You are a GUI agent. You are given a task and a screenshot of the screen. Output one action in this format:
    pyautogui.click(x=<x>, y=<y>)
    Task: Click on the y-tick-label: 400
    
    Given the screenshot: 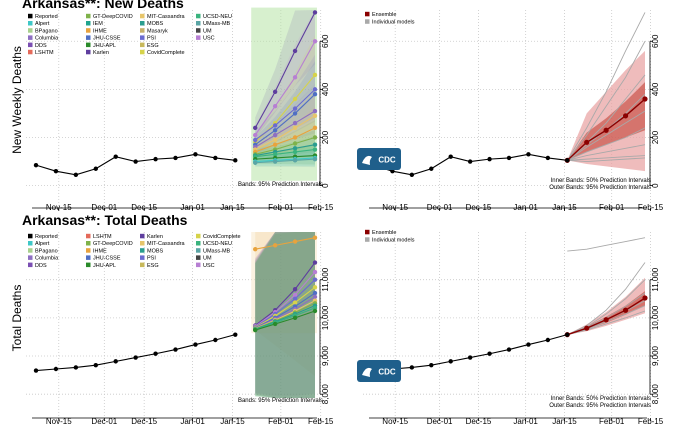 What is the action you would take?
    pyautogui.click(x=325, y=89)
    